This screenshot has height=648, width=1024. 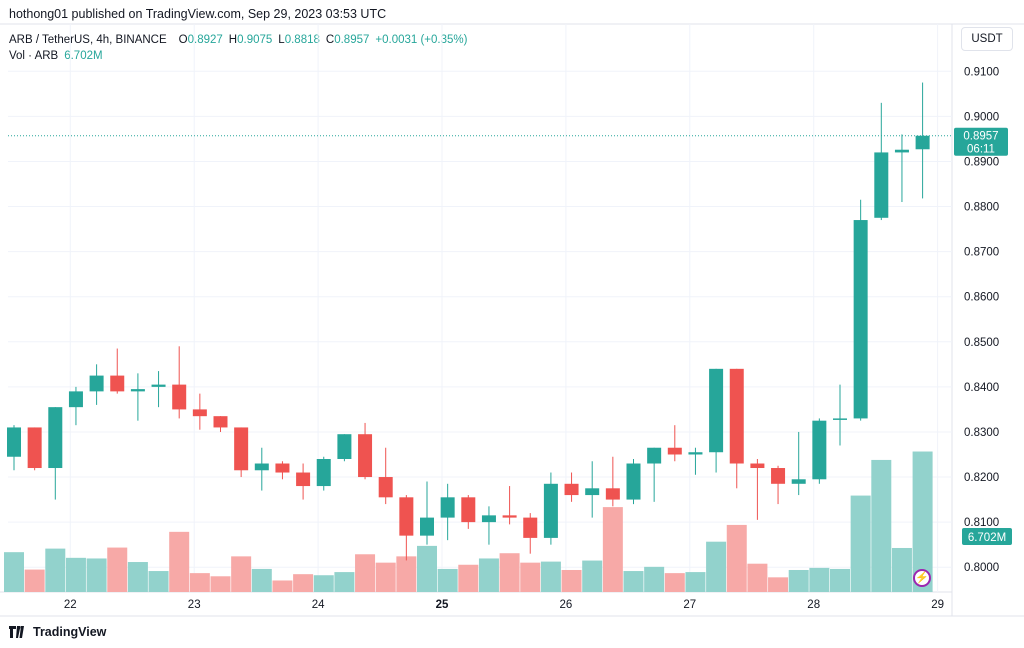 What do you see at coordinates (194, 605) in the screenshot?
I see `x-tick-label: 23` at bounding box center [194, 605].